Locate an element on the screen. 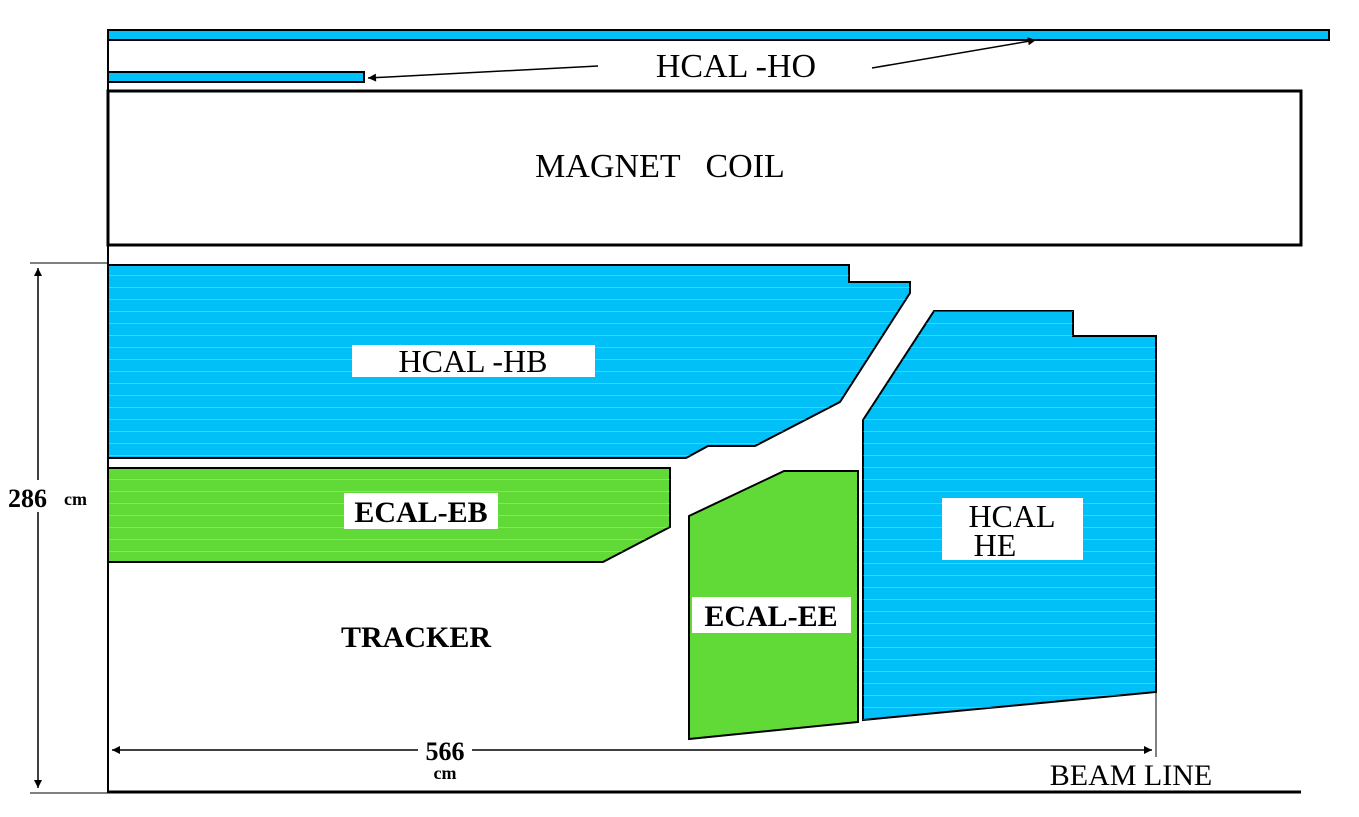  ecal-ee-label-bg is located at coordinates (771, 615).